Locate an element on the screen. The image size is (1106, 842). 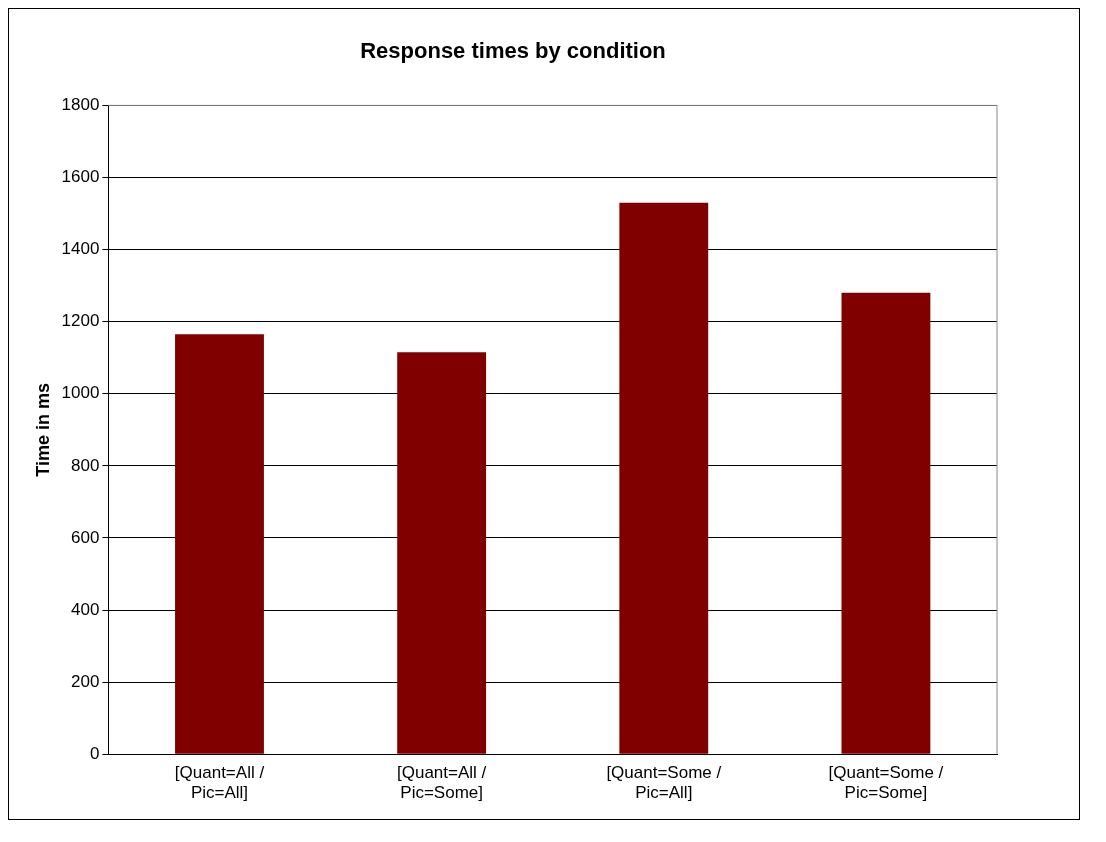
y-tick-label: 1400 is located at coordinates (80, 249).